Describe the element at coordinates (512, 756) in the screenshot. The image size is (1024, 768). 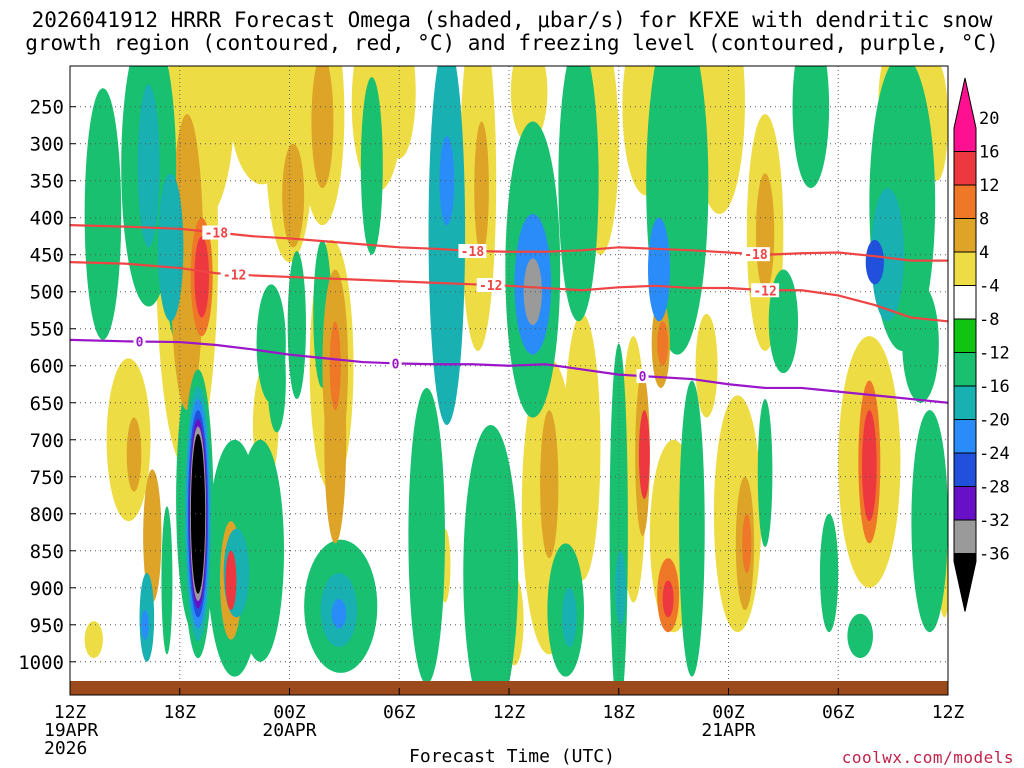
I see `x-axis-title: Forecast Time (UTC)` at that location.